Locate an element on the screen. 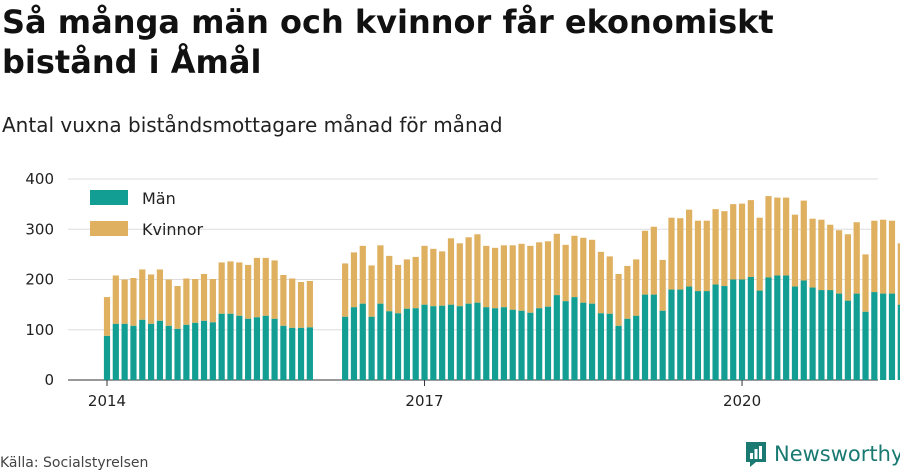  y-tick-label: 100 is located at coordinates (39, 330).